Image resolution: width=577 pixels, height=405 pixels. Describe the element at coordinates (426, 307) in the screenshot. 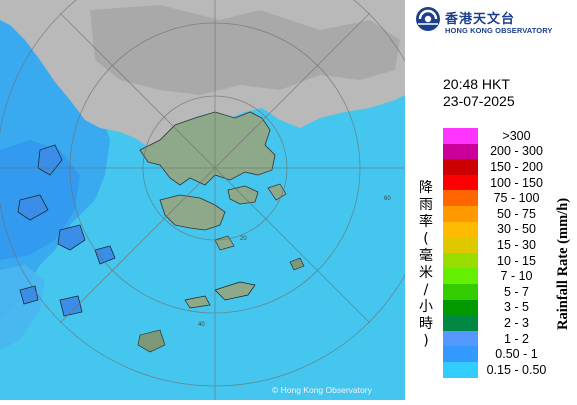

I see `legend-title-cn-char: 小` at that location.